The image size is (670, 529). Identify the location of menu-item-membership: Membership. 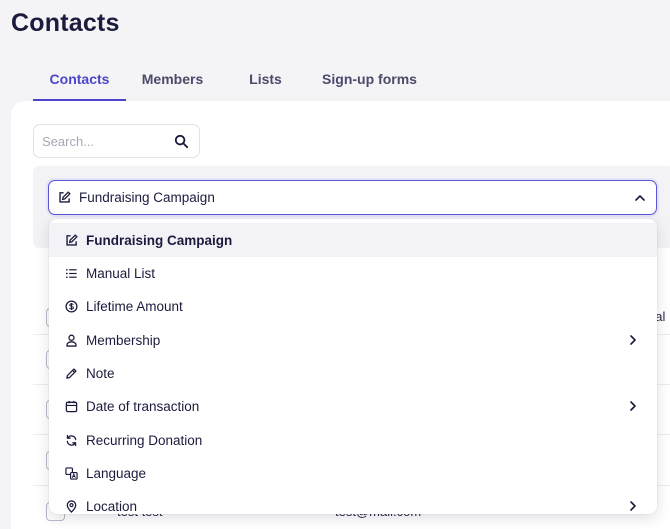
(353, 340).